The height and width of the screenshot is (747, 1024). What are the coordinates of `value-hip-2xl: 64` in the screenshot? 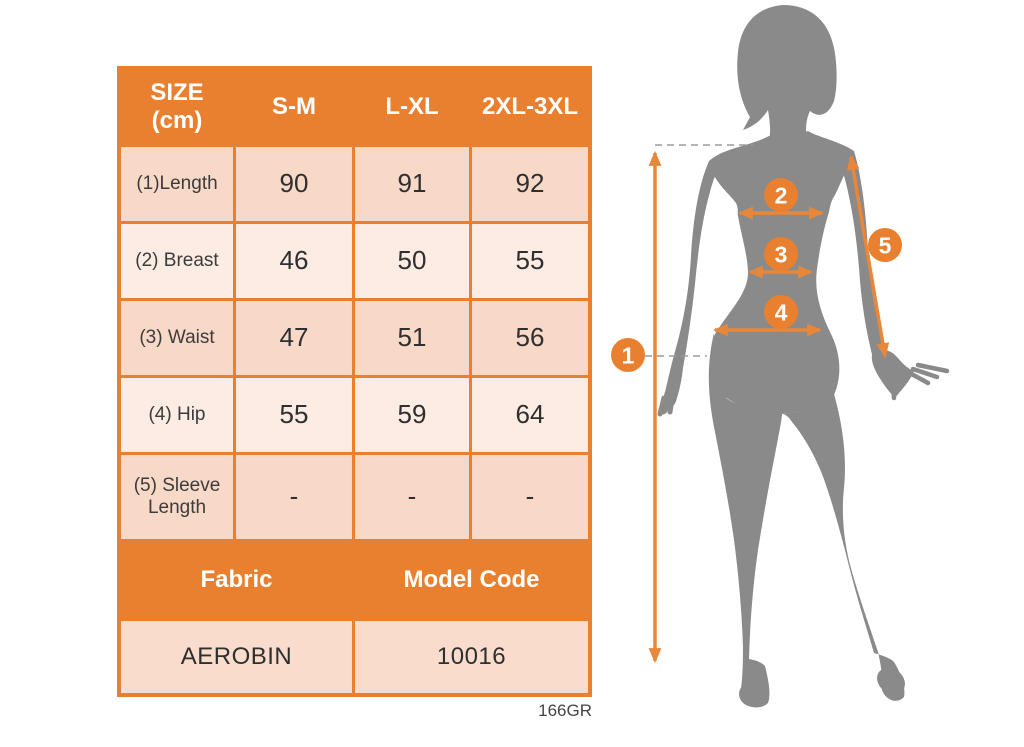 It's located at (530, 415).